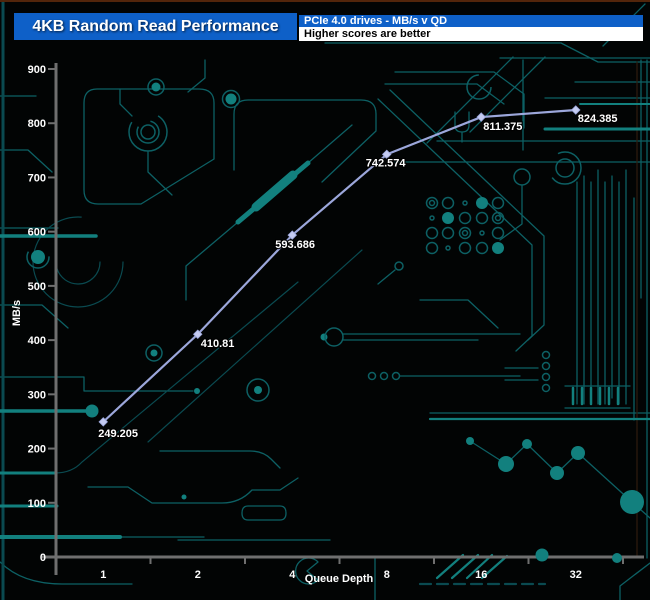 This screenshot has width=650, height=600. Describe the element at coordinates (471, 34) in the screenshot. I see `chart-note-bar: Higher scores are better` at that location.